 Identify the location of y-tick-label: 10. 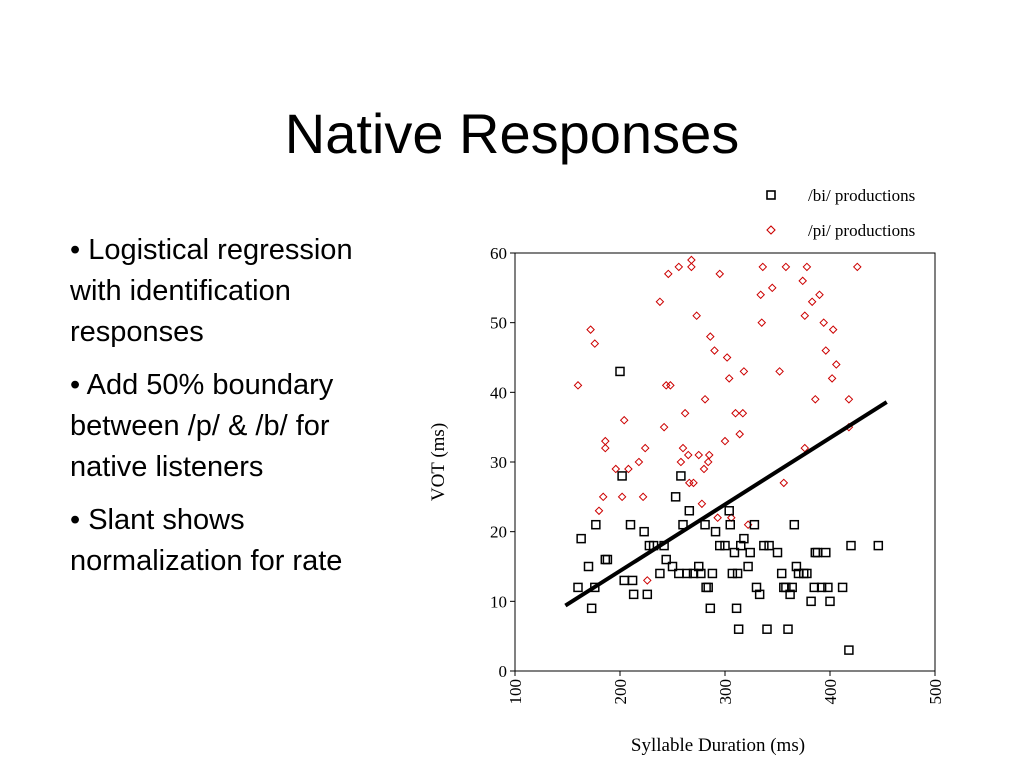
(498, 601).